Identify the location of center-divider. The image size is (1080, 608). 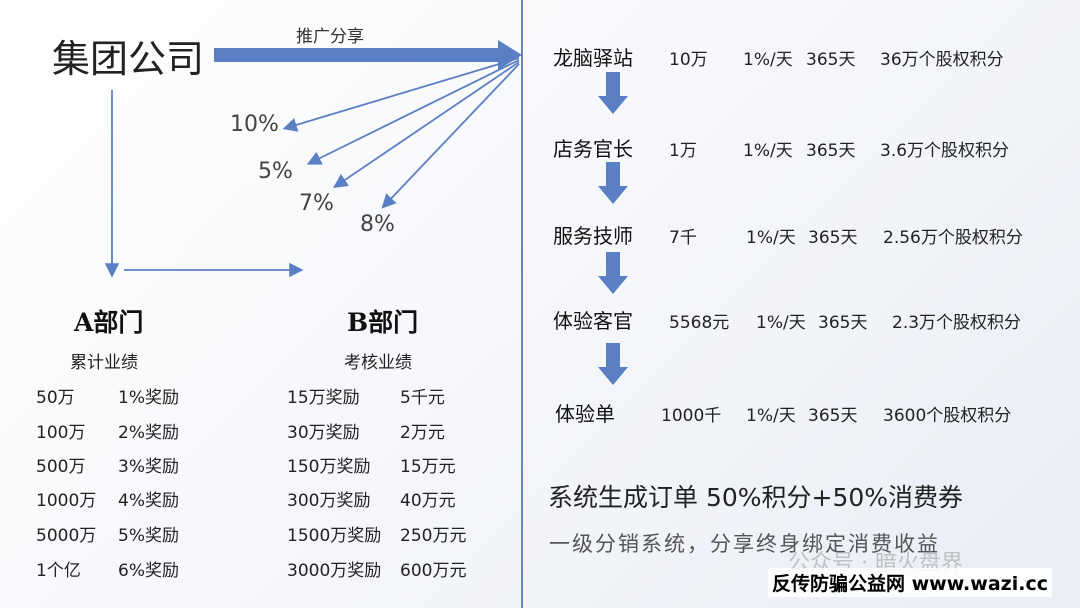
(522, 304).